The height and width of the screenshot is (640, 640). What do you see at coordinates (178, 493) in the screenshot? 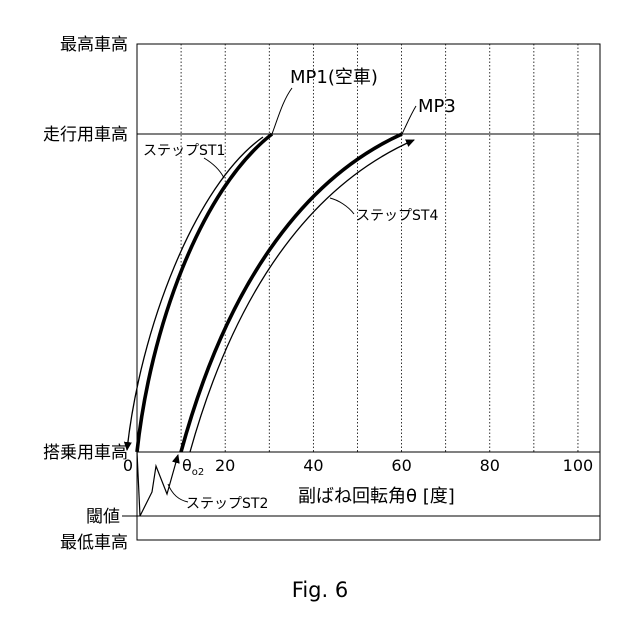
I see `st2-leader` at bounding box center [178, 493].